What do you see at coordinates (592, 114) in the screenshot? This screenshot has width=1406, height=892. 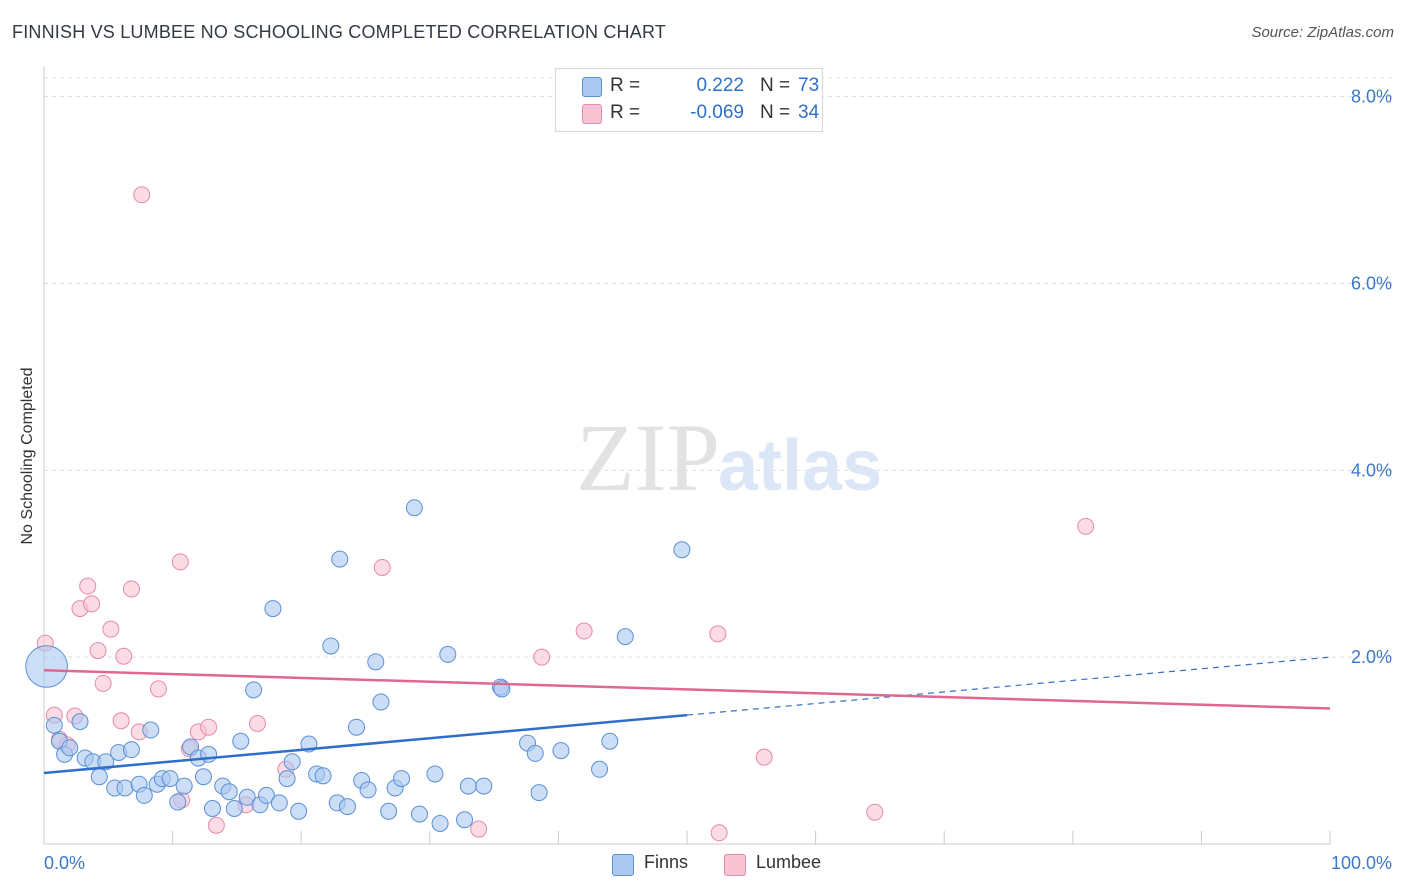 I see `lumbee-swatch` at bounding box center [592, 114].